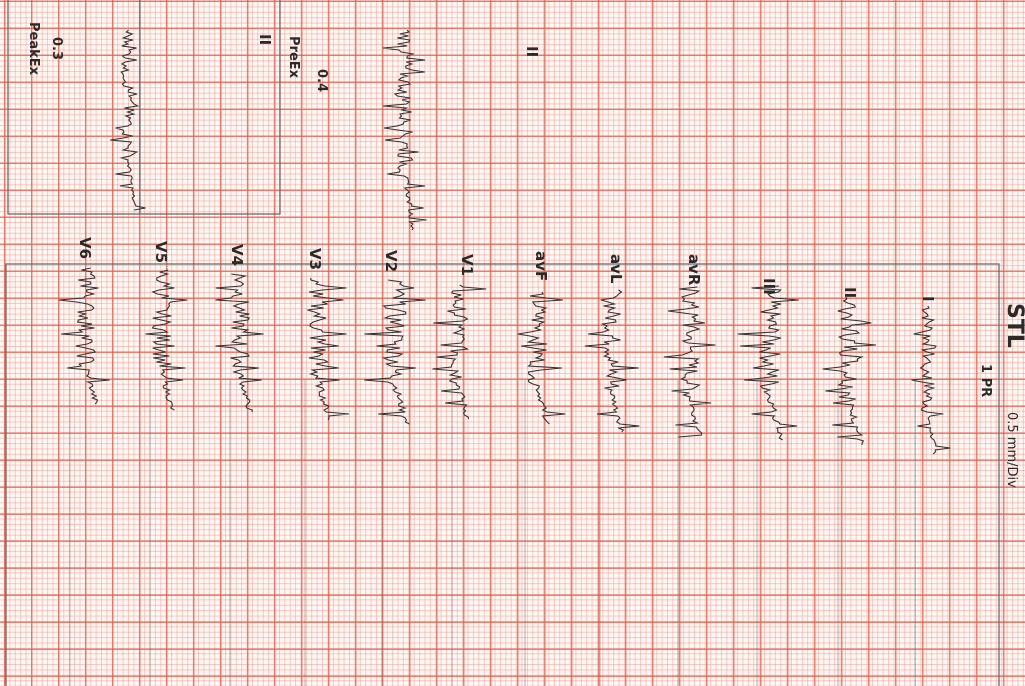  I want to click on lead-label-II: II, so click(850, 293).